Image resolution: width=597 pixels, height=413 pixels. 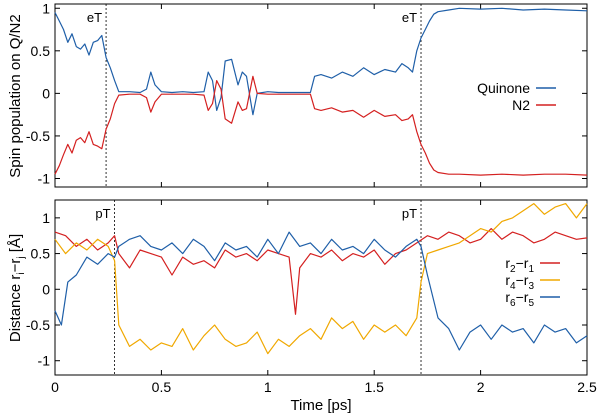 What do you see at coordinates (320, 405) in the screenshot?
I see `x-axis-label: Time [ps]` at bounding box center [320, 405].